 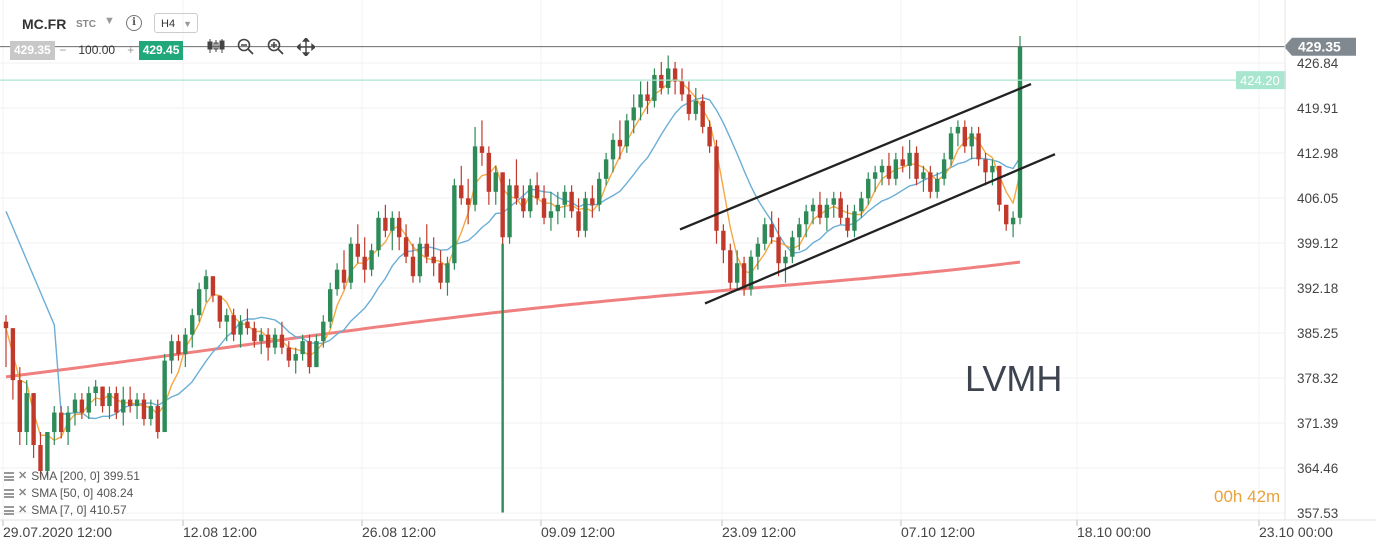 What do you see at coordinates (72, 510) in the screenshot?
I see `legend-item-sma7: ✕ SMA [7, 0] 410.57` at bounding box center [72, 510].